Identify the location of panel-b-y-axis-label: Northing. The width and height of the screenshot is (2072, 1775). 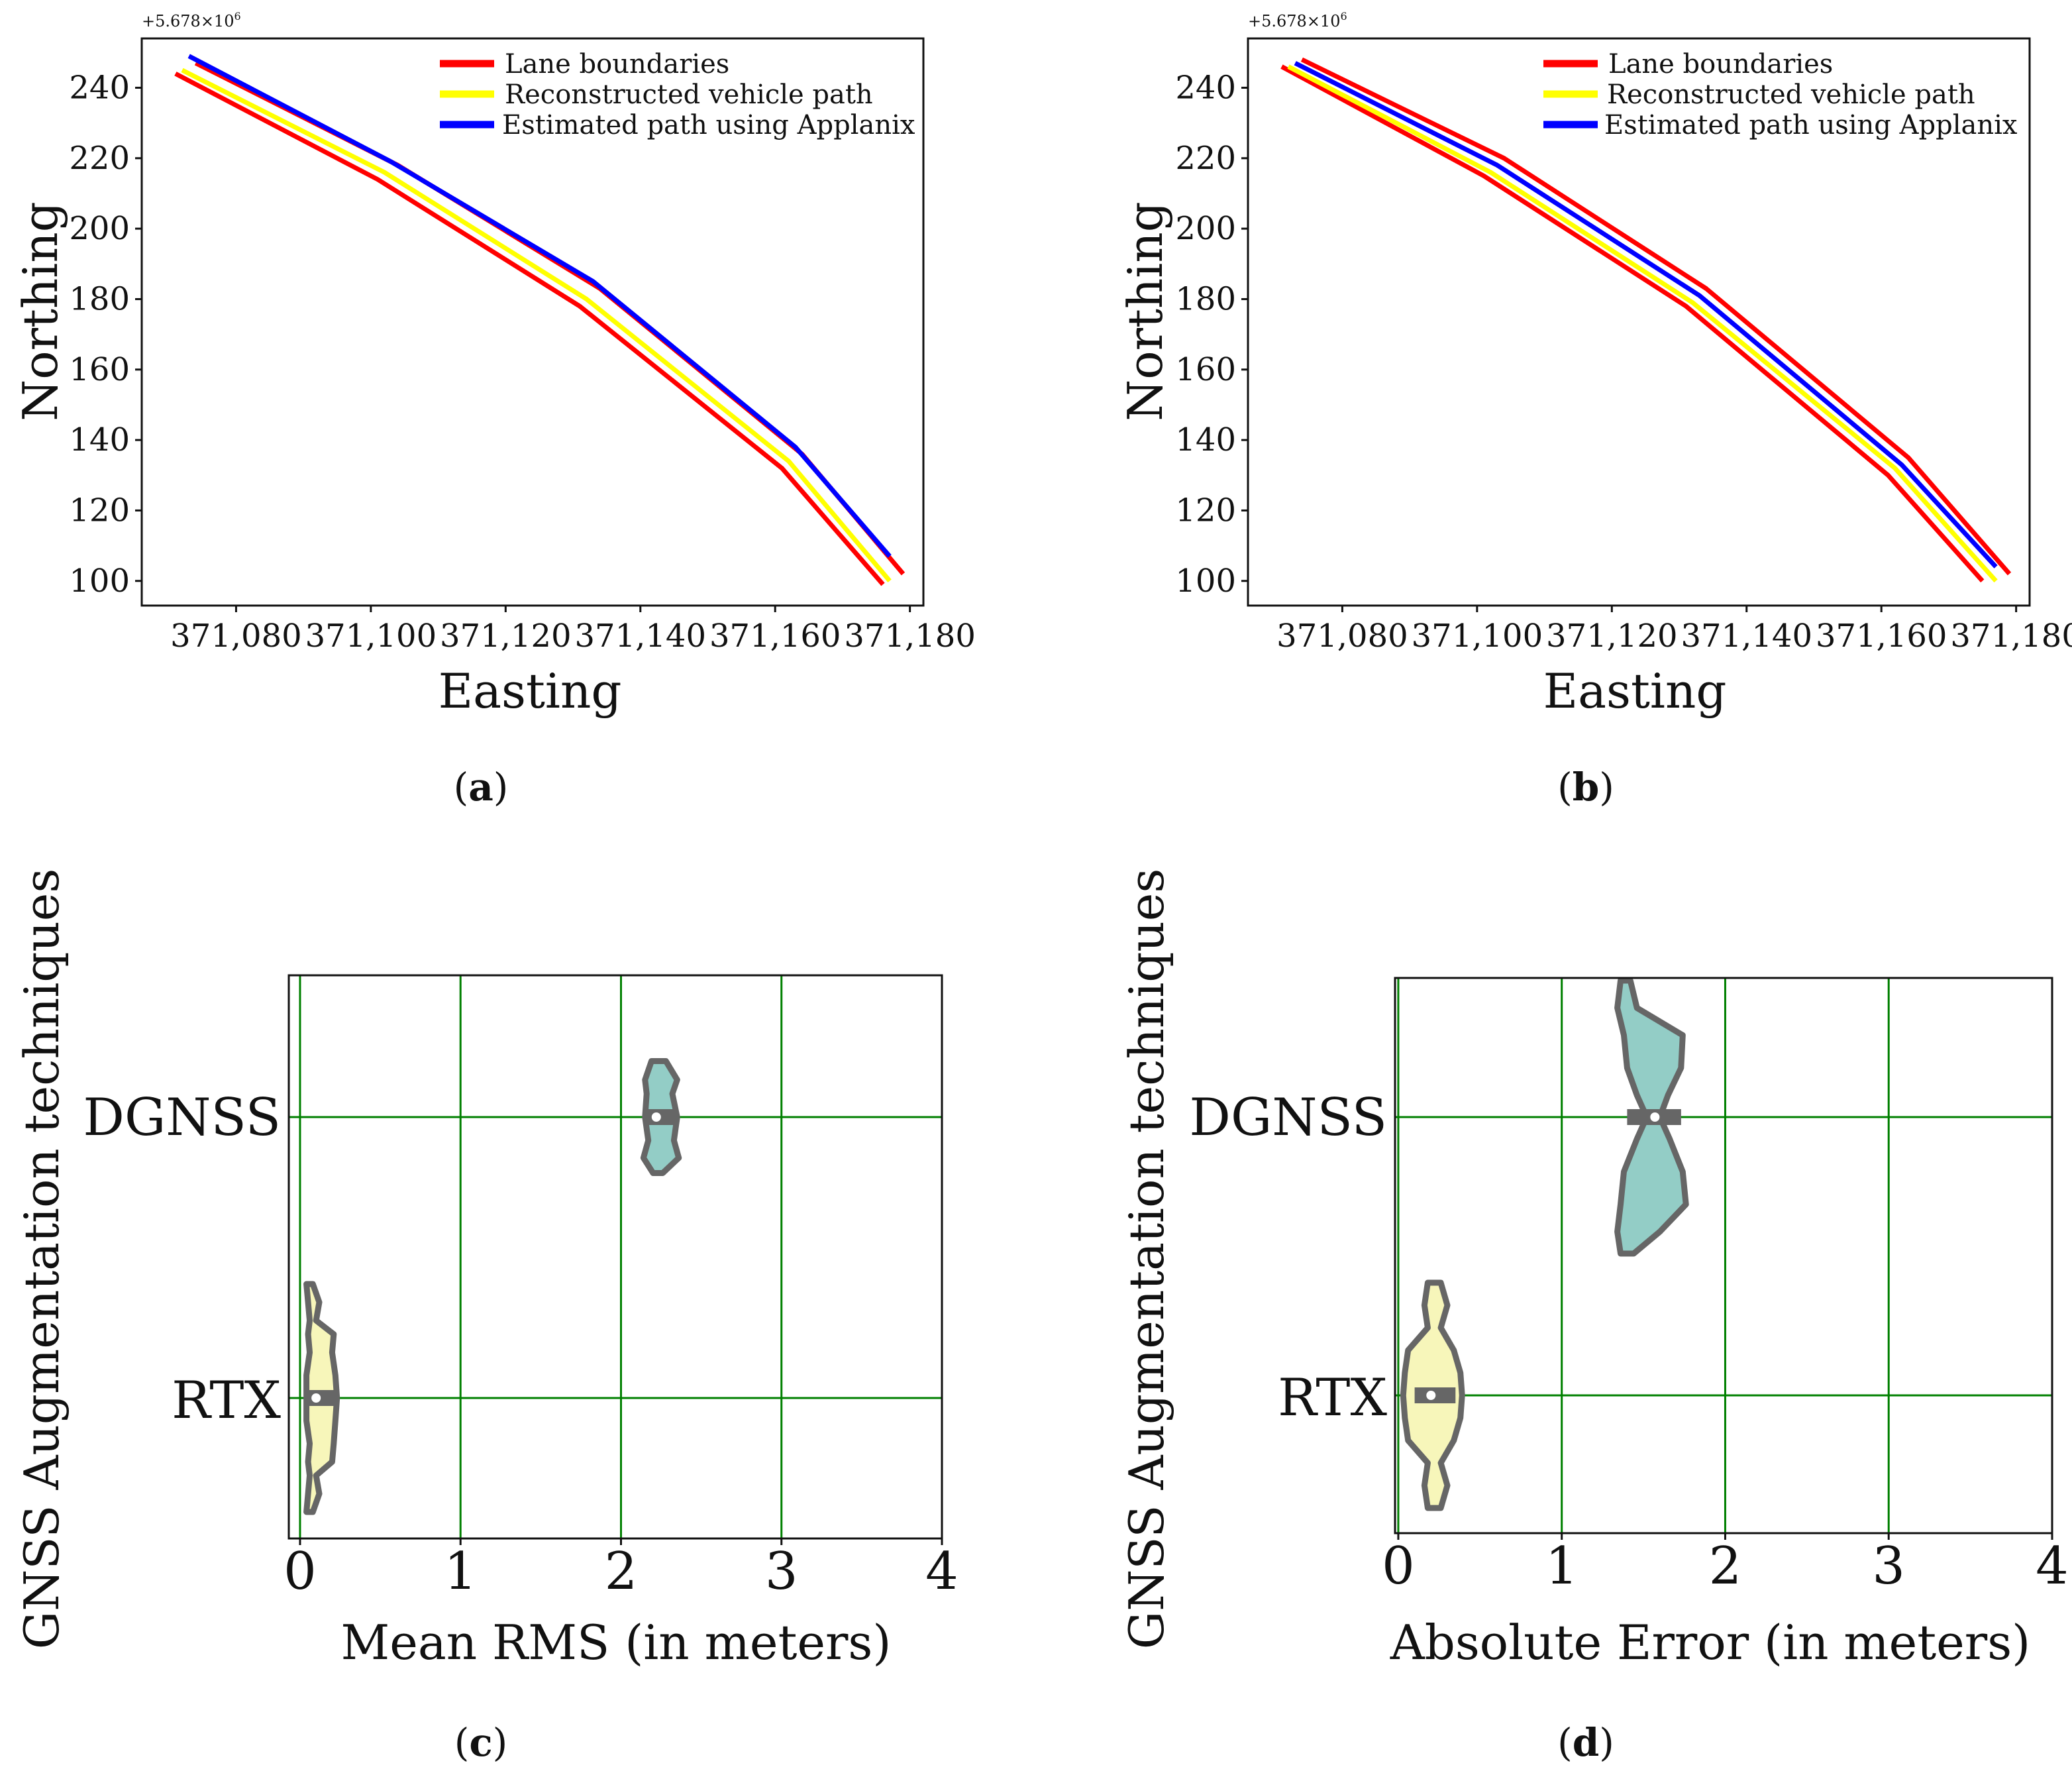
(1145, 311).